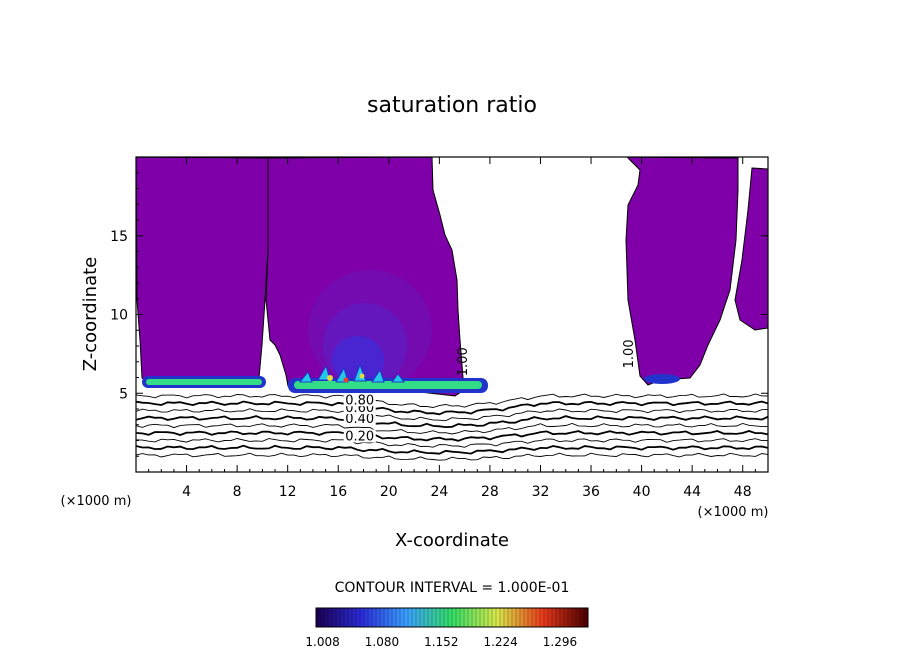 This screenshot has width=904, height=654. Describe the element at coordinates (203, 270) in the screenshot. I see `saturated-region-left` at that location.